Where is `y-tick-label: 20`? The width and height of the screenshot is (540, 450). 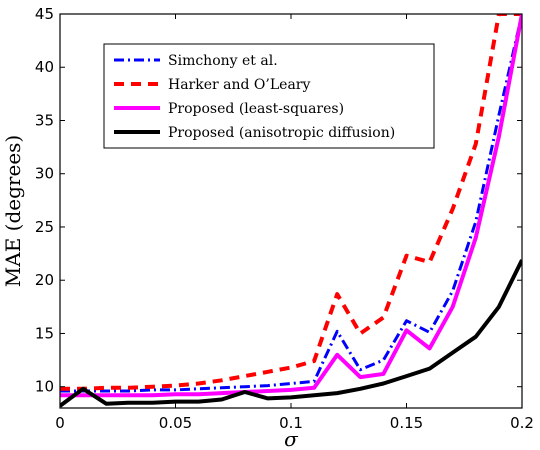
y-tick-label: 20 is located at coordinates (44, 280).